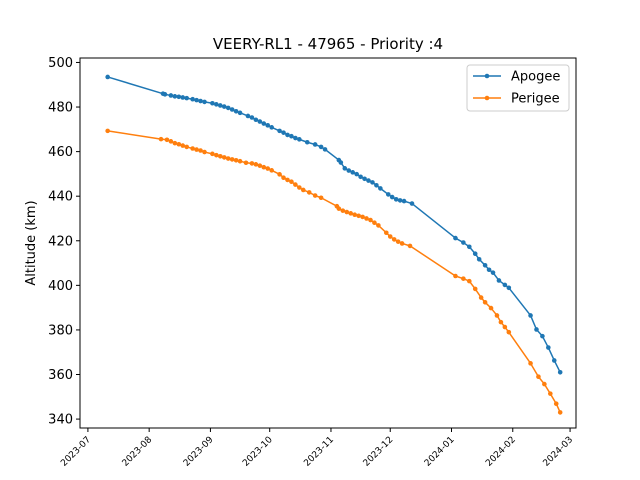  Describe the element at coordinates (31, 242) in the screenshot. I see `y-axis-label: Altitude (km)` at that location.